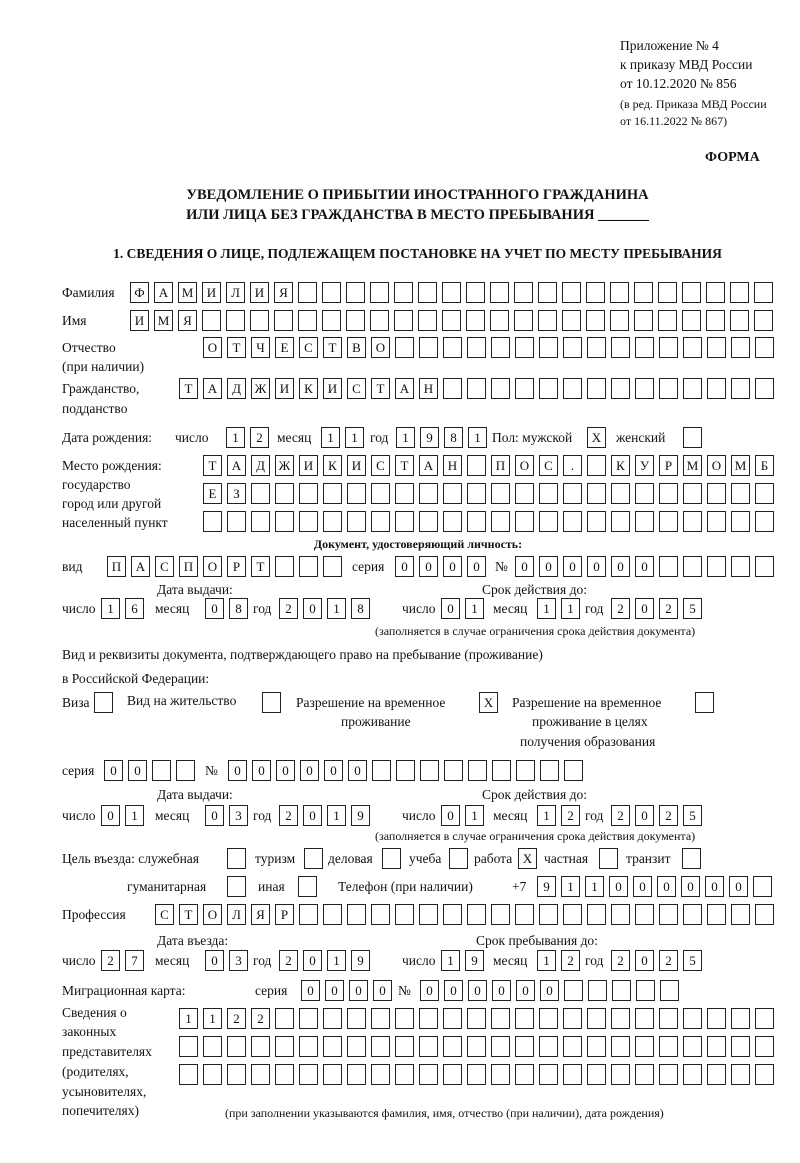 The image size is (800, 1163). I want to click on char-box: X, so click(596, 437).